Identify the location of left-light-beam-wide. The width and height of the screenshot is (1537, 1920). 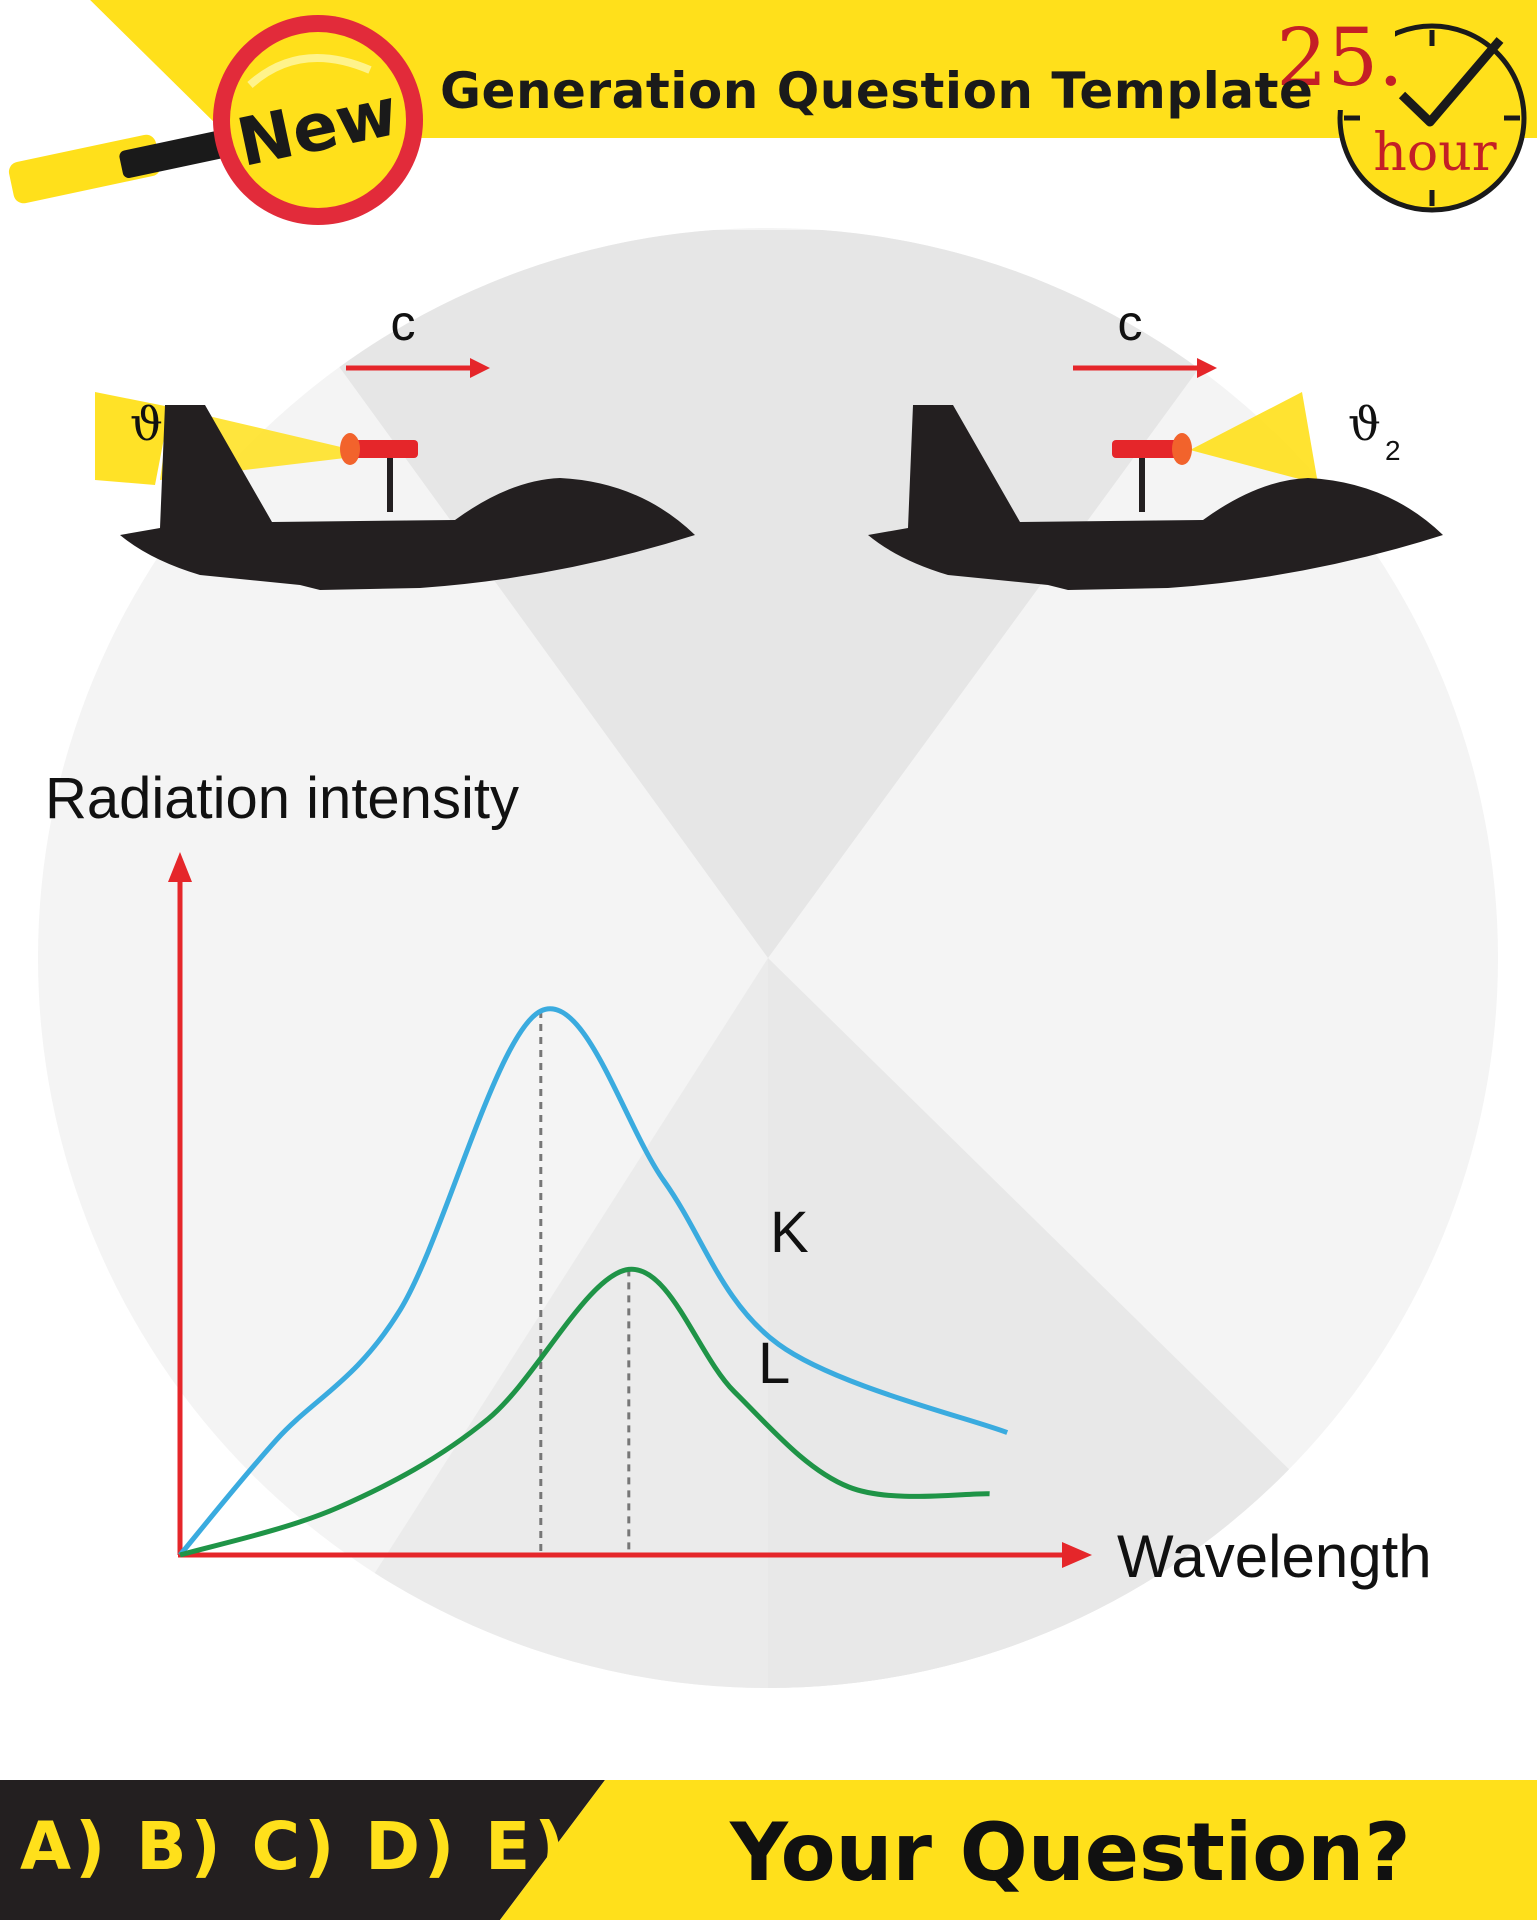
(132, 438).